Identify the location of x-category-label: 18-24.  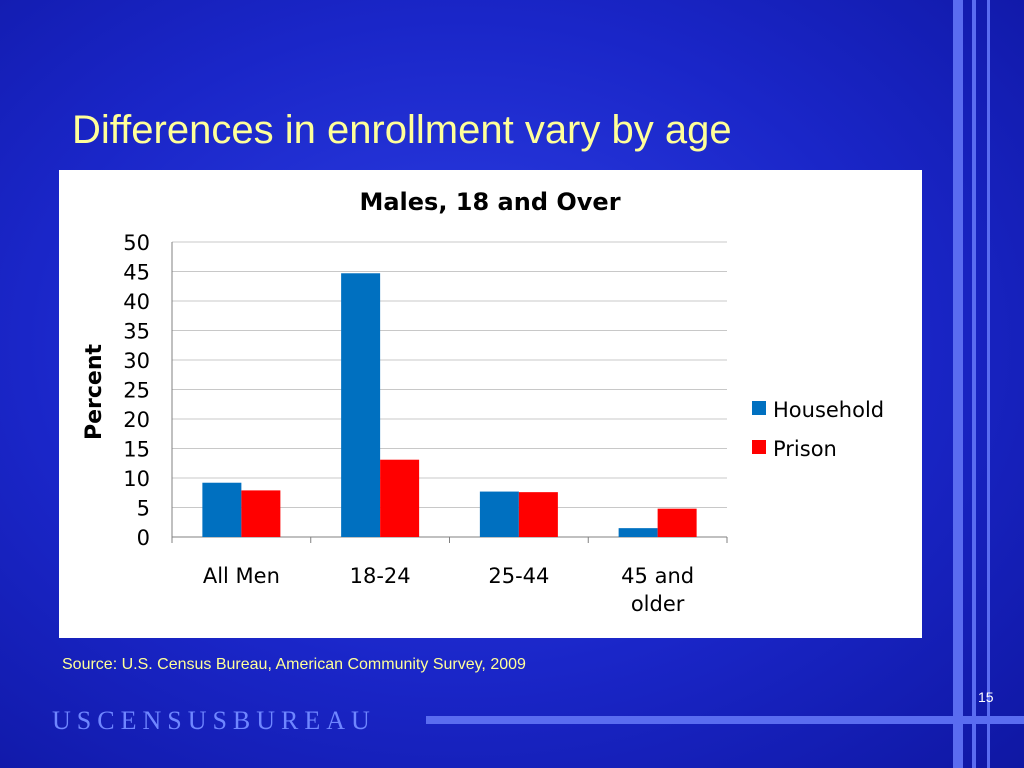
(380, 576).